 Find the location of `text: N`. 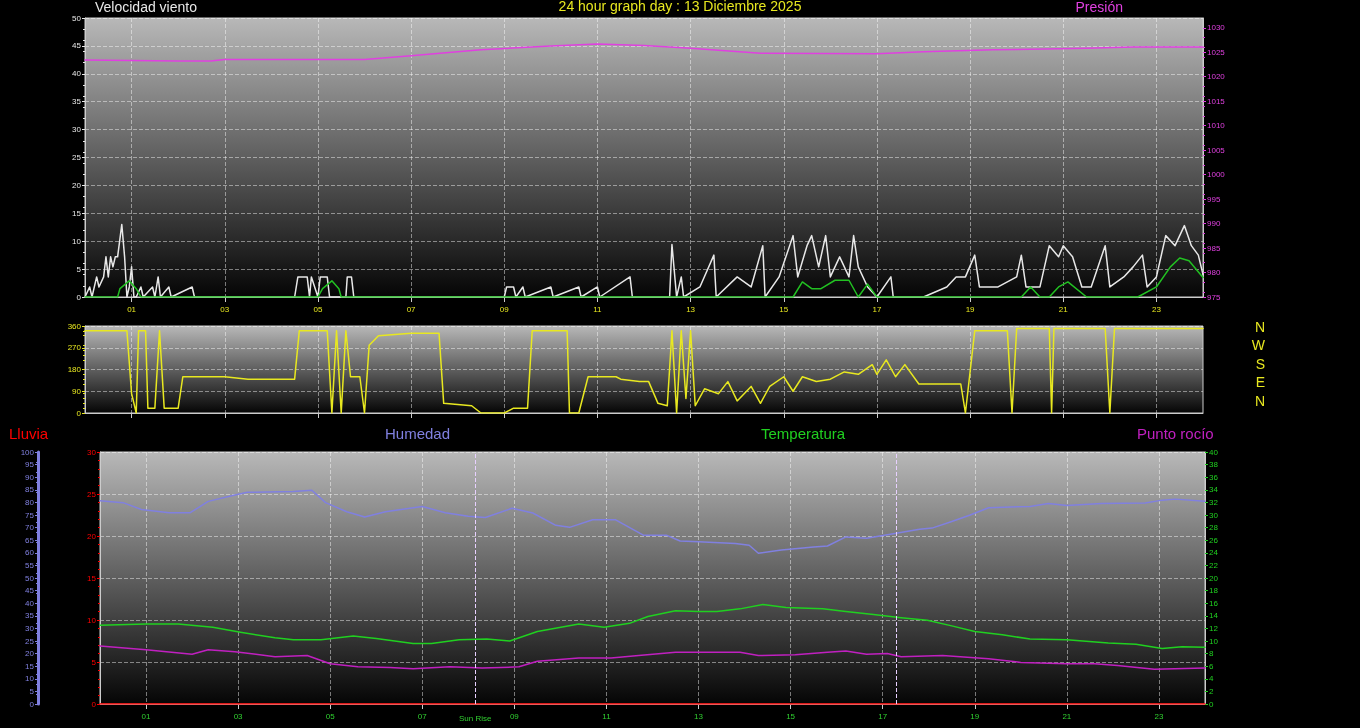

text: N is located at coordinates (1260, 400).